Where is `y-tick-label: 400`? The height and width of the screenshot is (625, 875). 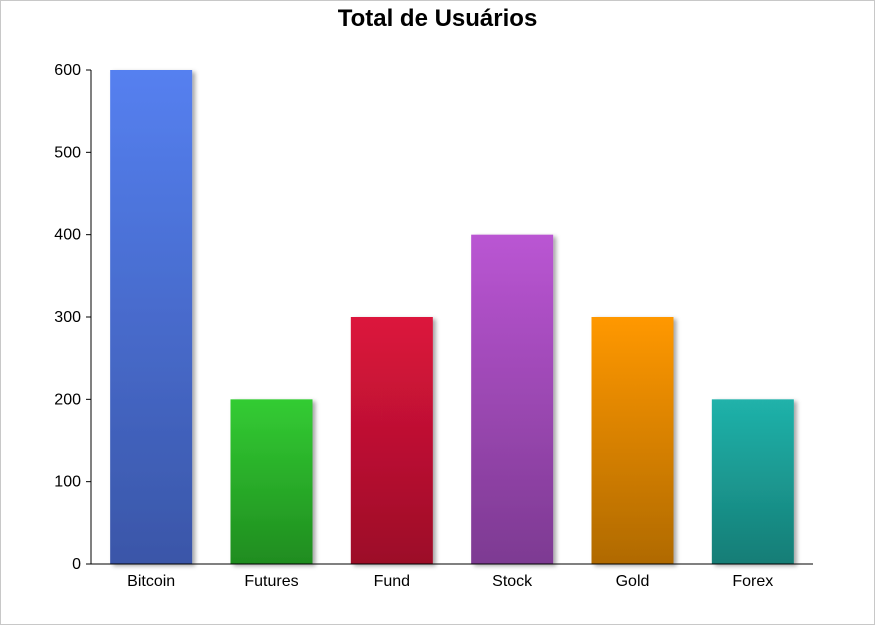 y-tick-label: 400 is located at coordinates (67, 235).